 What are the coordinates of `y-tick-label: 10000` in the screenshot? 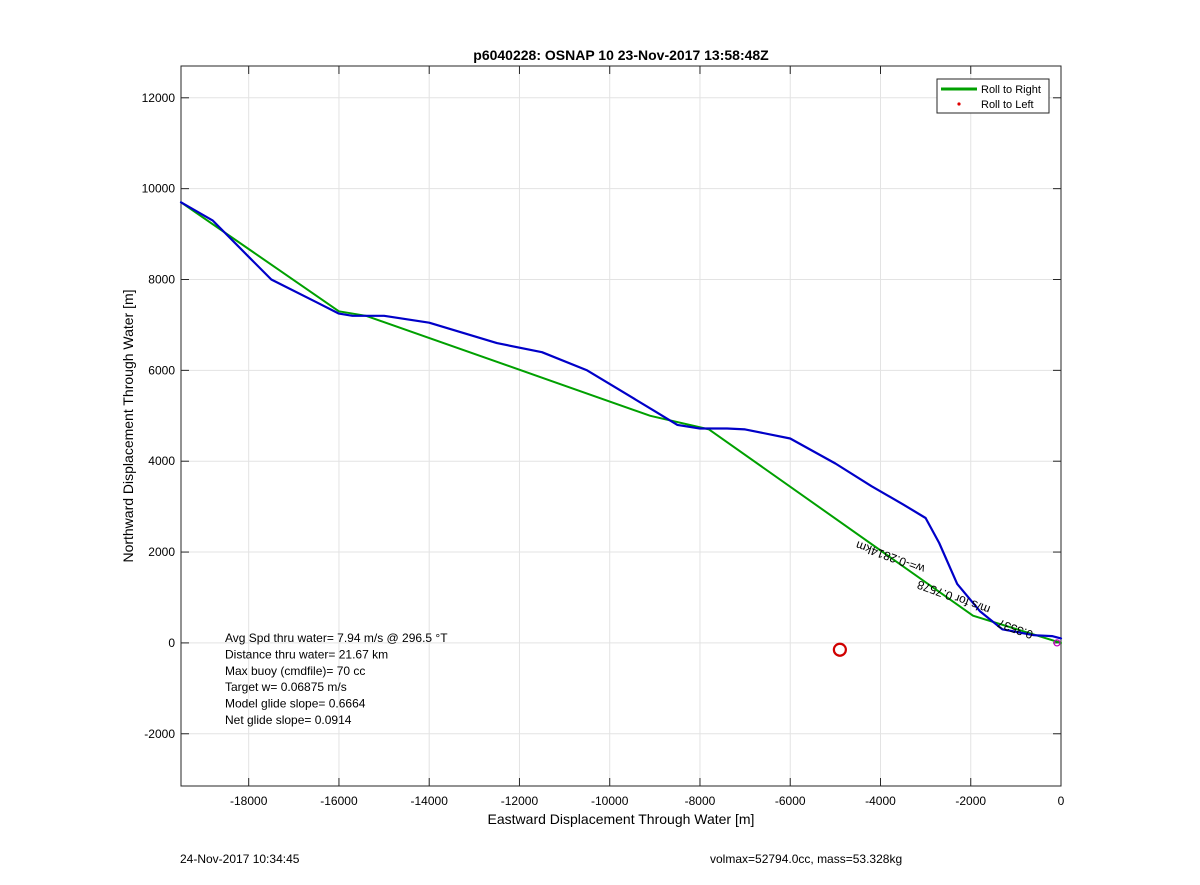 It's located at (159, 189).